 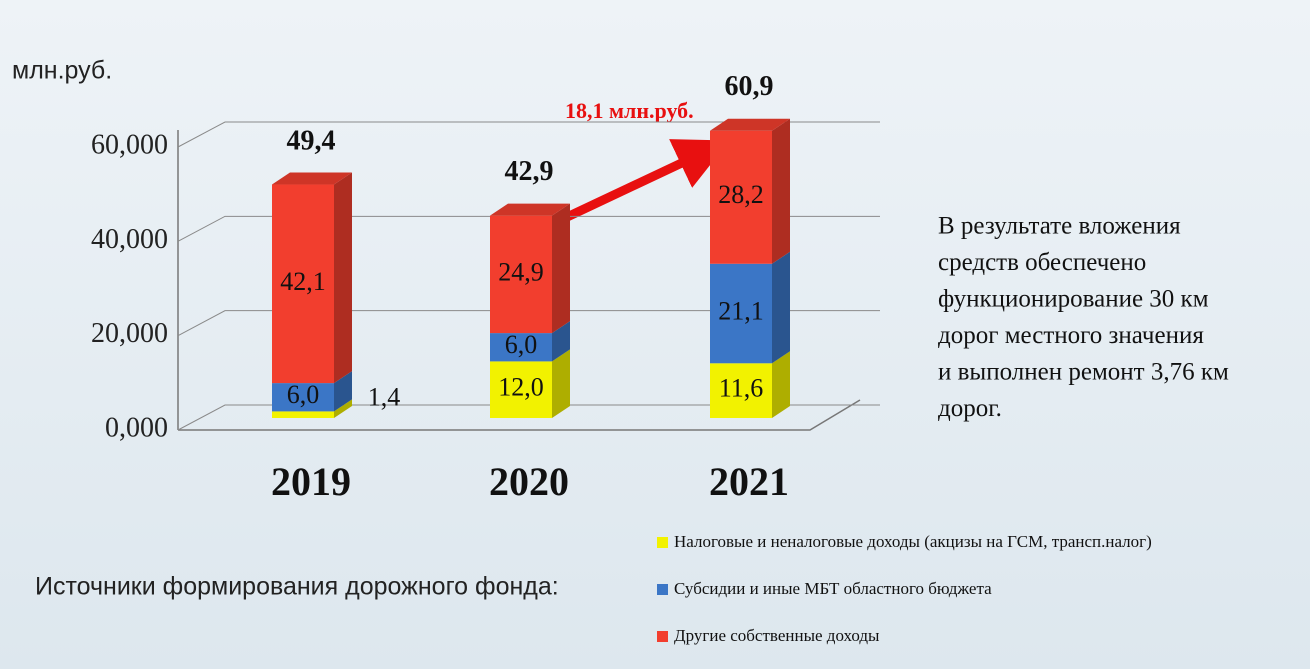 I want to click on value-label: 24,9, so click(x=521, y=271).